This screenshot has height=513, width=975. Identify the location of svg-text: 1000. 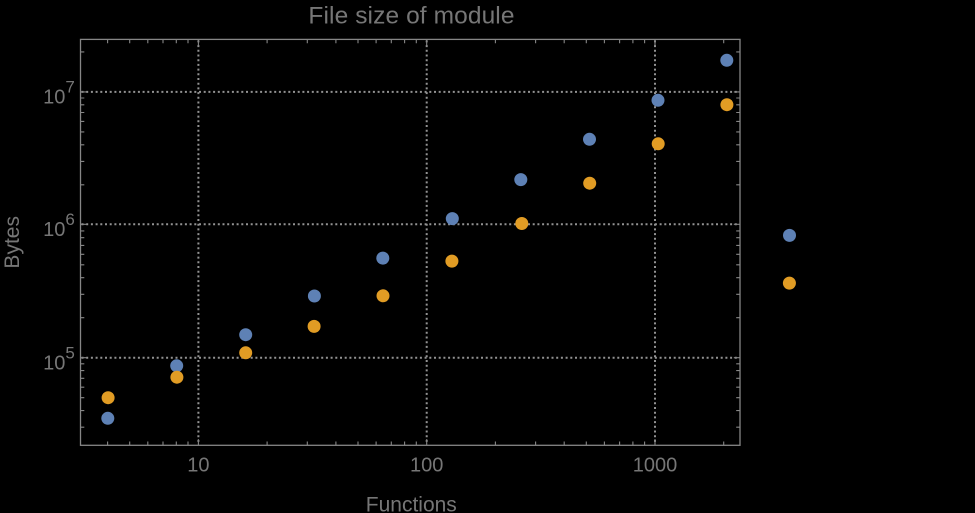
(655, 466).